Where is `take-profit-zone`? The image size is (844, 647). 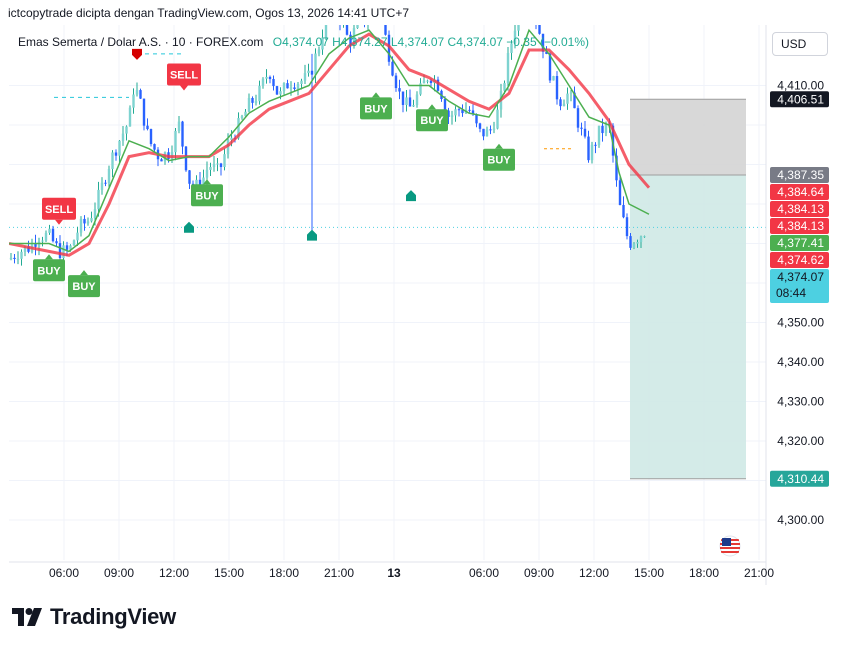 take-profit-zone is located at coordinates (688, 326).